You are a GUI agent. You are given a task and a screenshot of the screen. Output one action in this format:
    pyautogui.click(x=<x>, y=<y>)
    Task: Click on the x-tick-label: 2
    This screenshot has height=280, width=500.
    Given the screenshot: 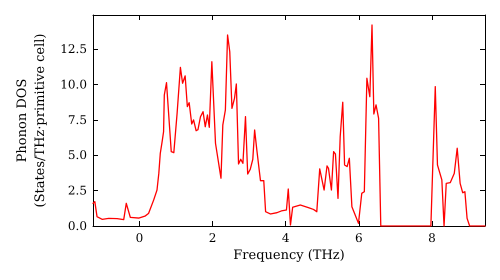 What is the action you would take?
    pyautogui.click(x=212, y=238)
    